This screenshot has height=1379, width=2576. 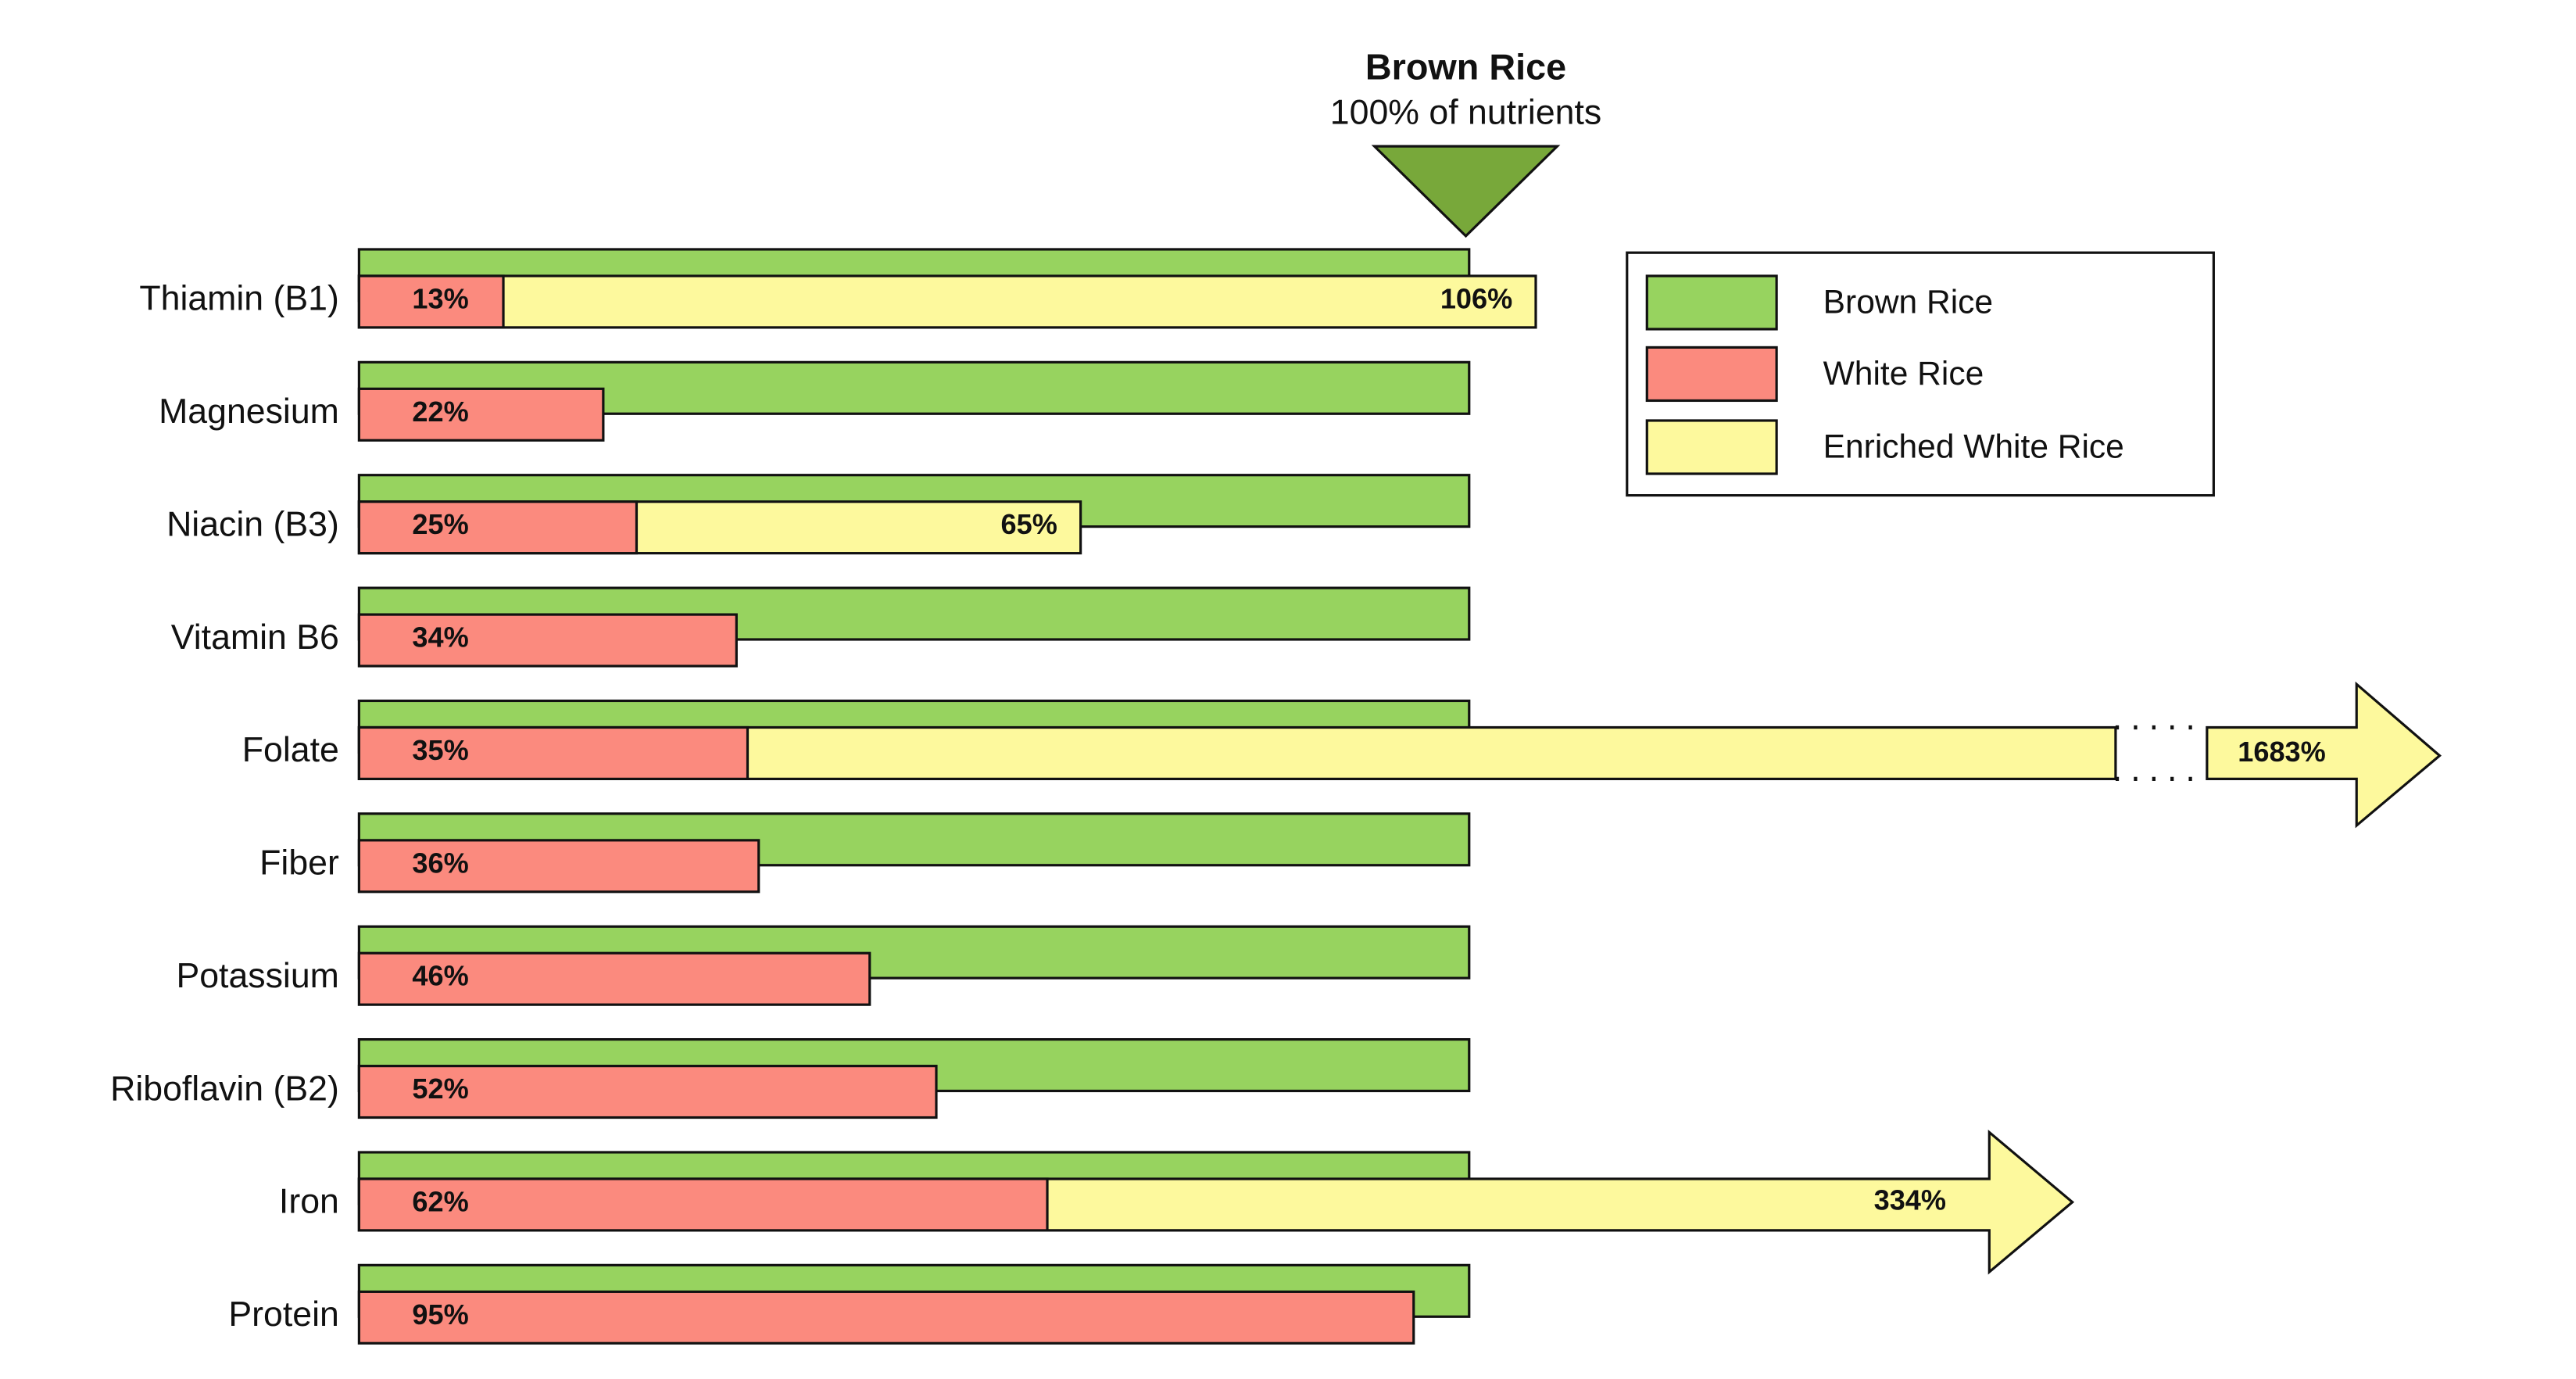 I want to click on value-label: 35%, so click(x=440, y=750).